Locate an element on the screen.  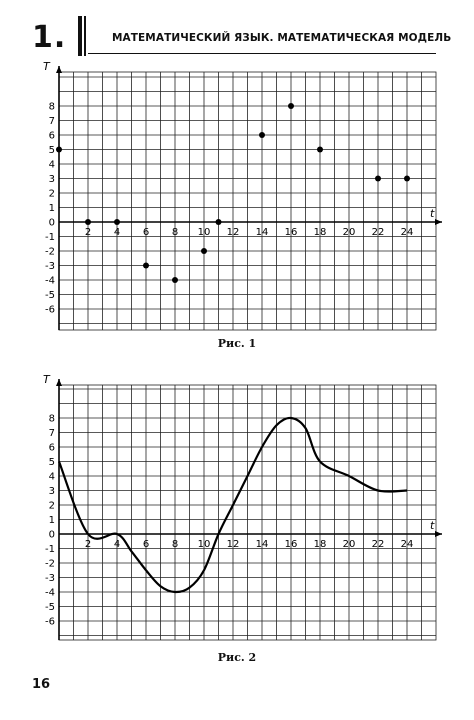
chapter-number: 1. is located at coordinates (49, 37).